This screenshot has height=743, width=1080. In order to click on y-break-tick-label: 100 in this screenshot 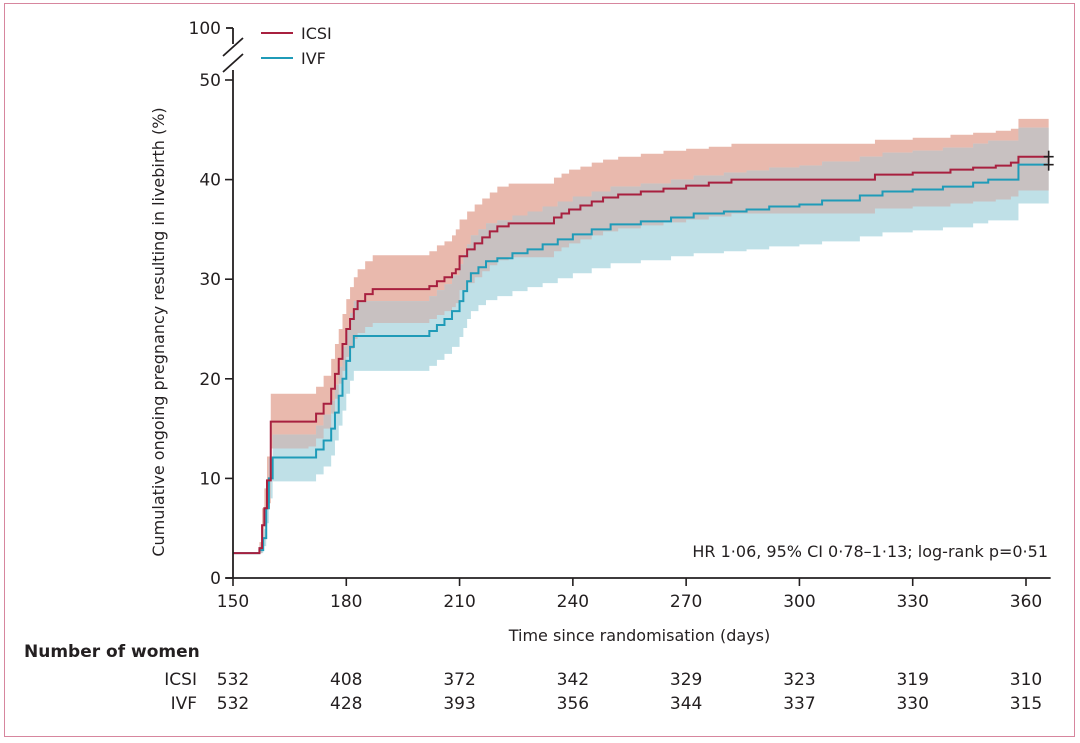, I will do `click(205, 29)`.